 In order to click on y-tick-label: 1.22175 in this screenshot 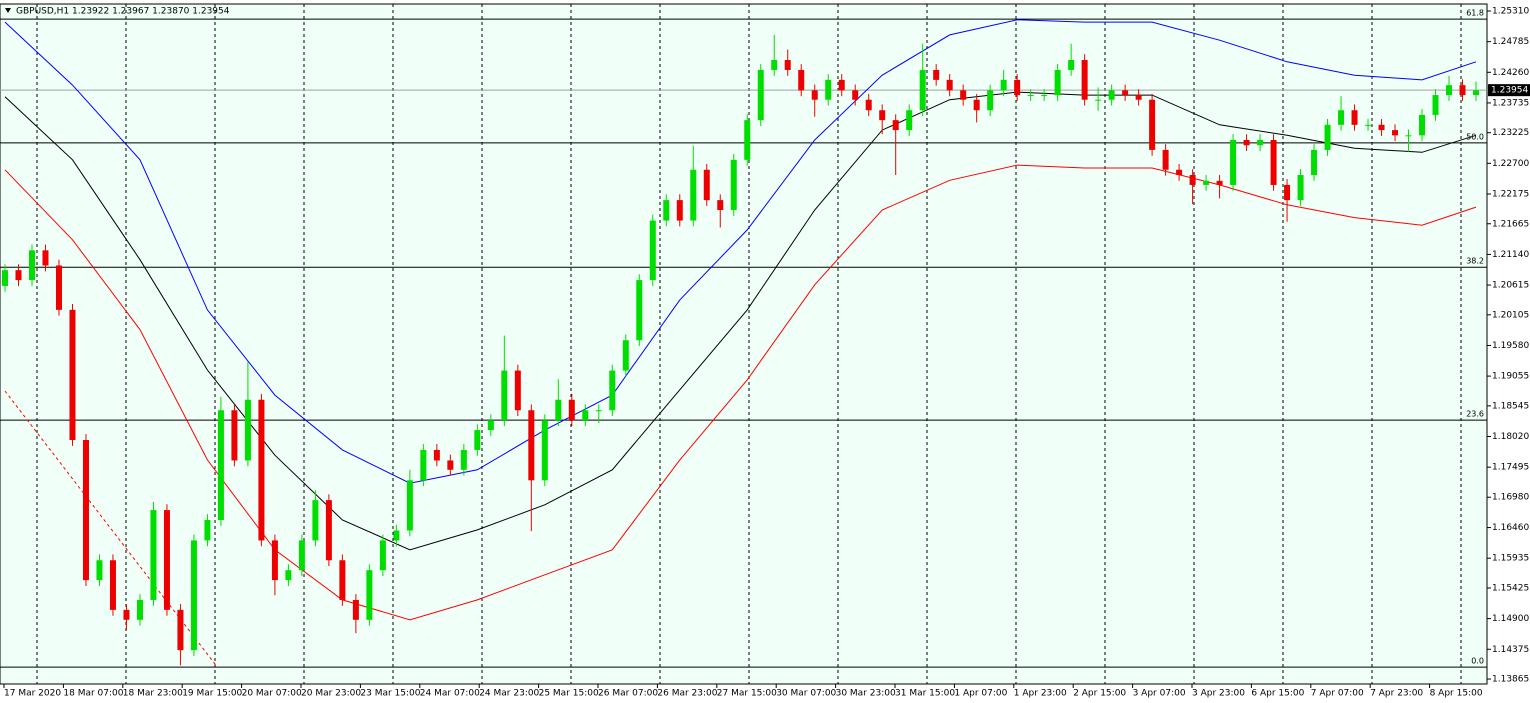, I will do `click(1510, 194)`.